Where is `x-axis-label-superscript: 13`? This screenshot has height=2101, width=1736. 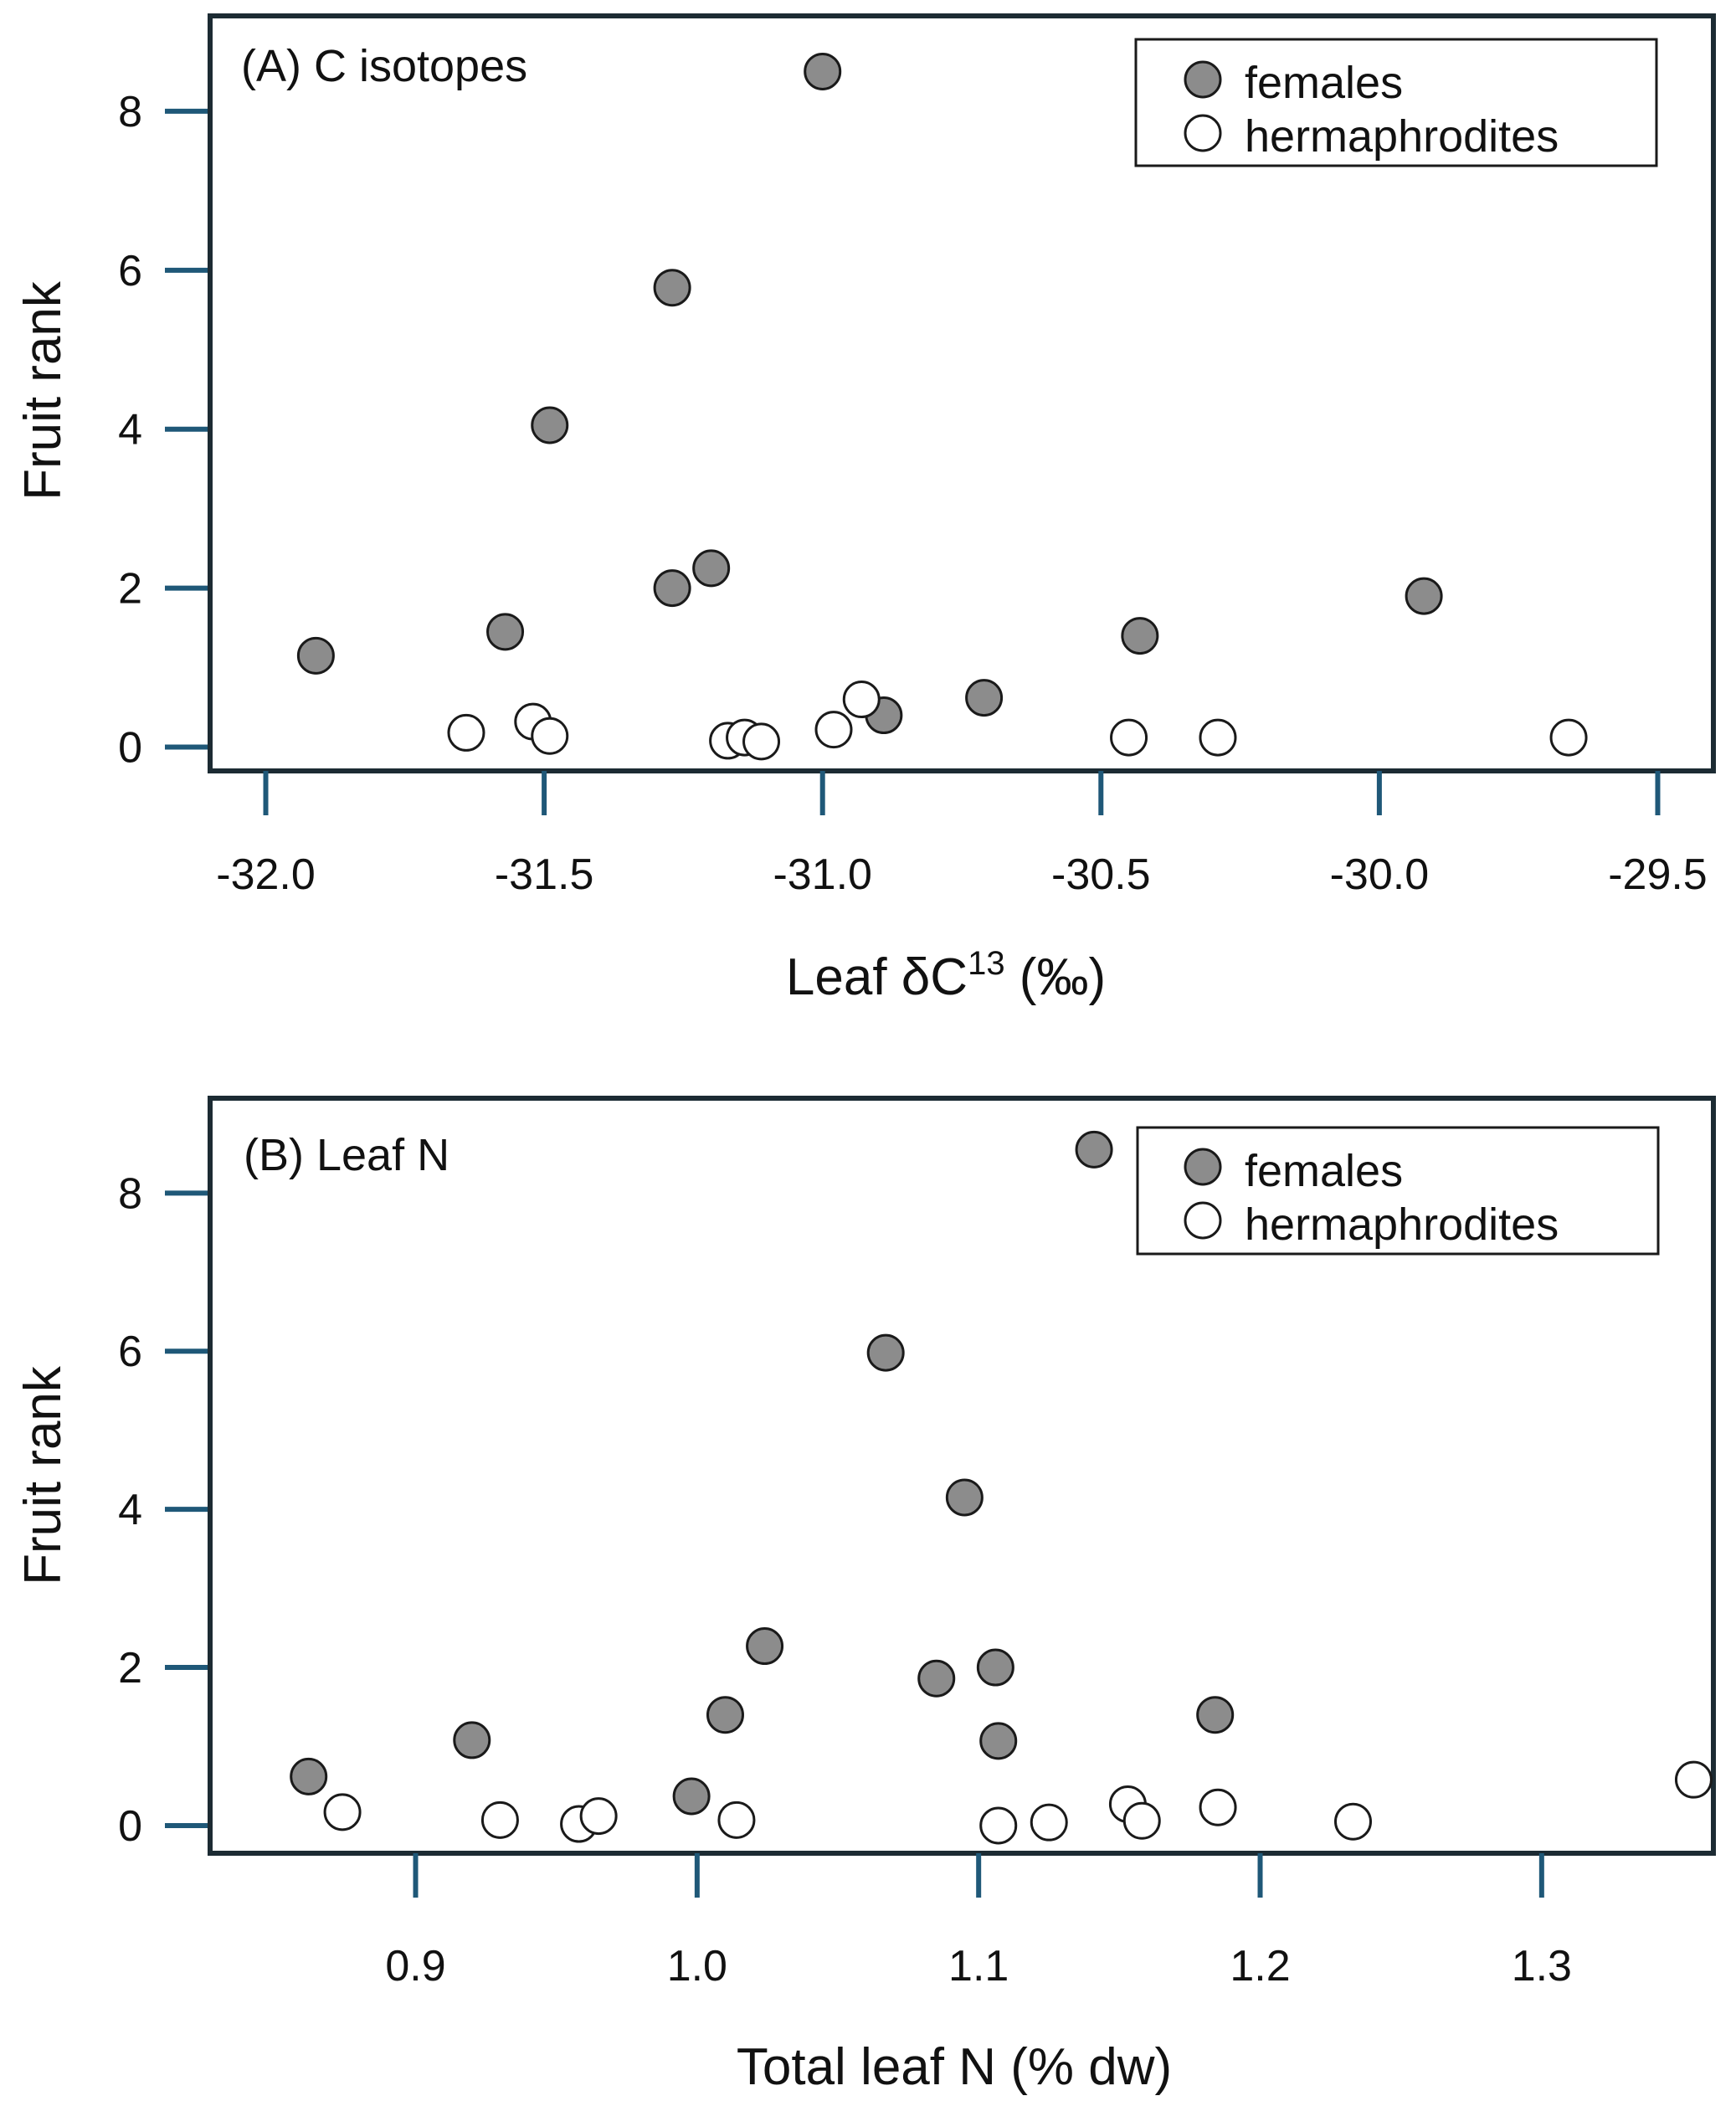
x-axis-label-superscript: 13 is located at coordinates (986, 963).